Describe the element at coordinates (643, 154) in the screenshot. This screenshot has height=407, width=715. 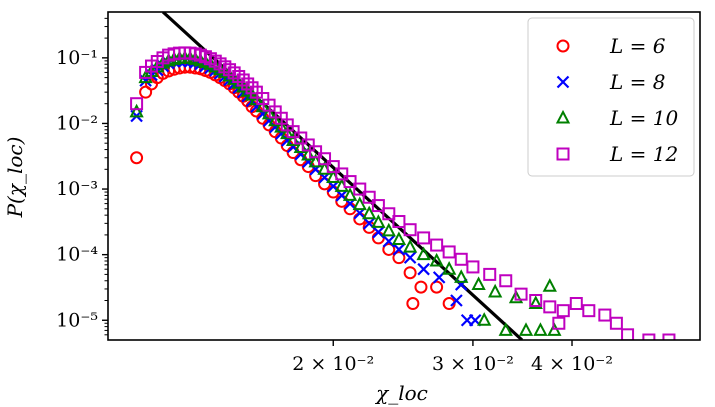
I see `legend-label: L = 12` at that location.